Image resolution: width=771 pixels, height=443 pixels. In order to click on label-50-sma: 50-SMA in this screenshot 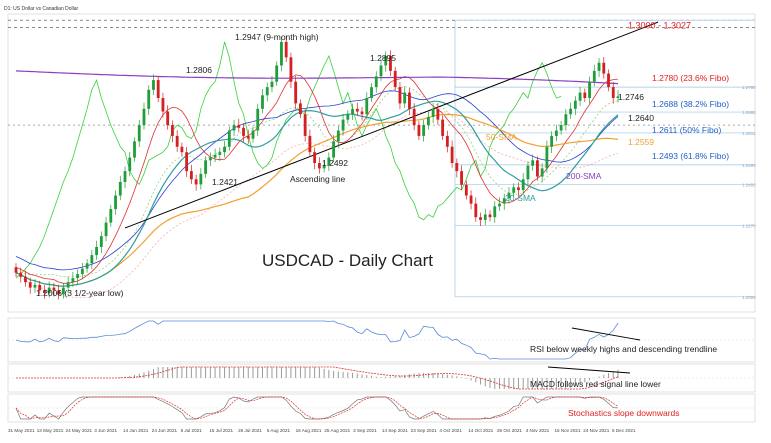, I will do `click(501, 137)`.